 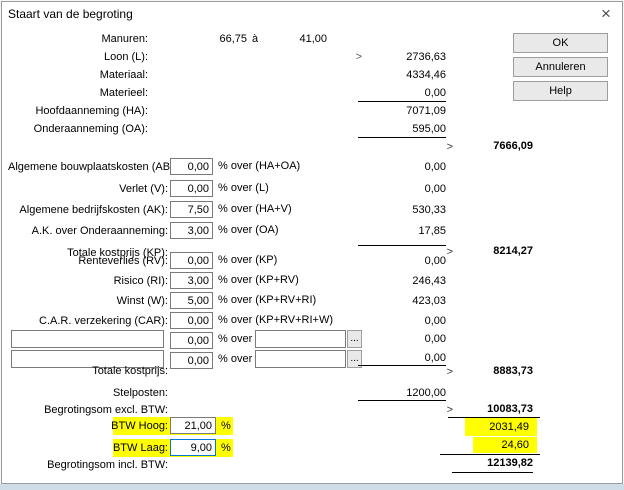 I want to click on winst-label: Winst (W):, so click(x=142, y=301).